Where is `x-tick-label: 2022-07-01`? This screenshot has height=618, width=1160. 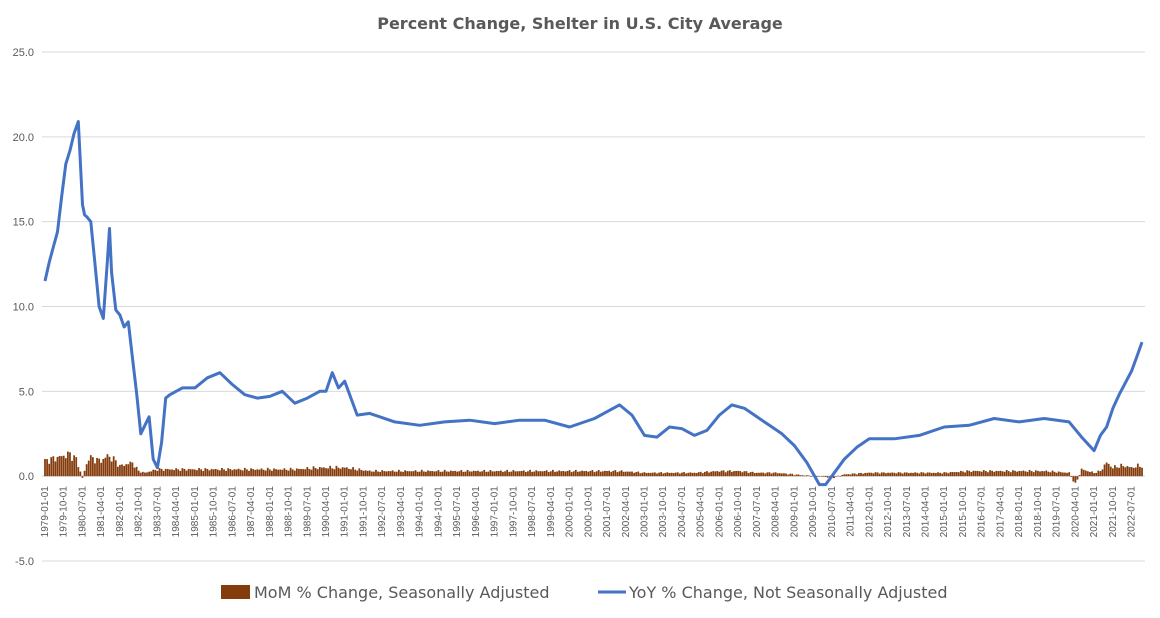 x-tick-label: 2022-07-01 is located at coordinates (1132, 512).